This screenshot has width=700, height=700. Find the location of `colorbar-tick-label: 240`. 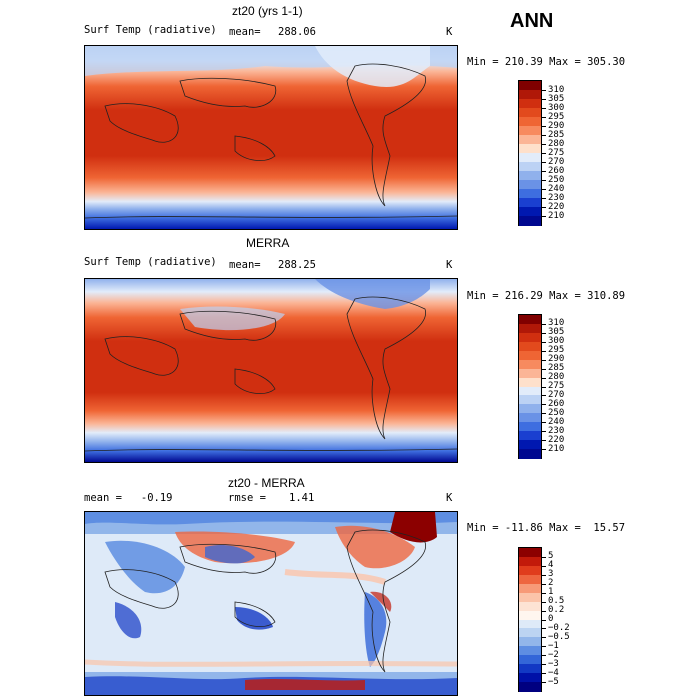

colorbar-tick-label: 240 is located at coordinates (556, 188).